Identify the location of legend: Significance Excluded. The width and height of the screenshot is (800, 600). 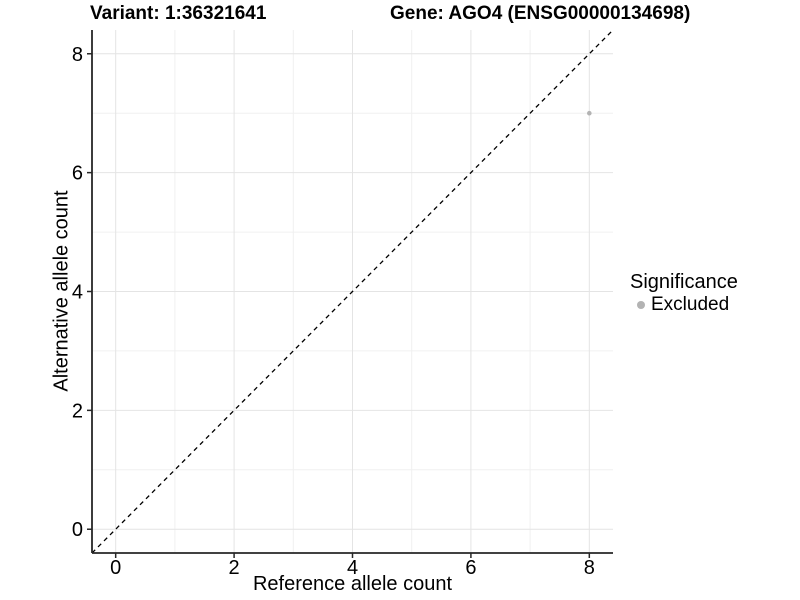
(684, 294).